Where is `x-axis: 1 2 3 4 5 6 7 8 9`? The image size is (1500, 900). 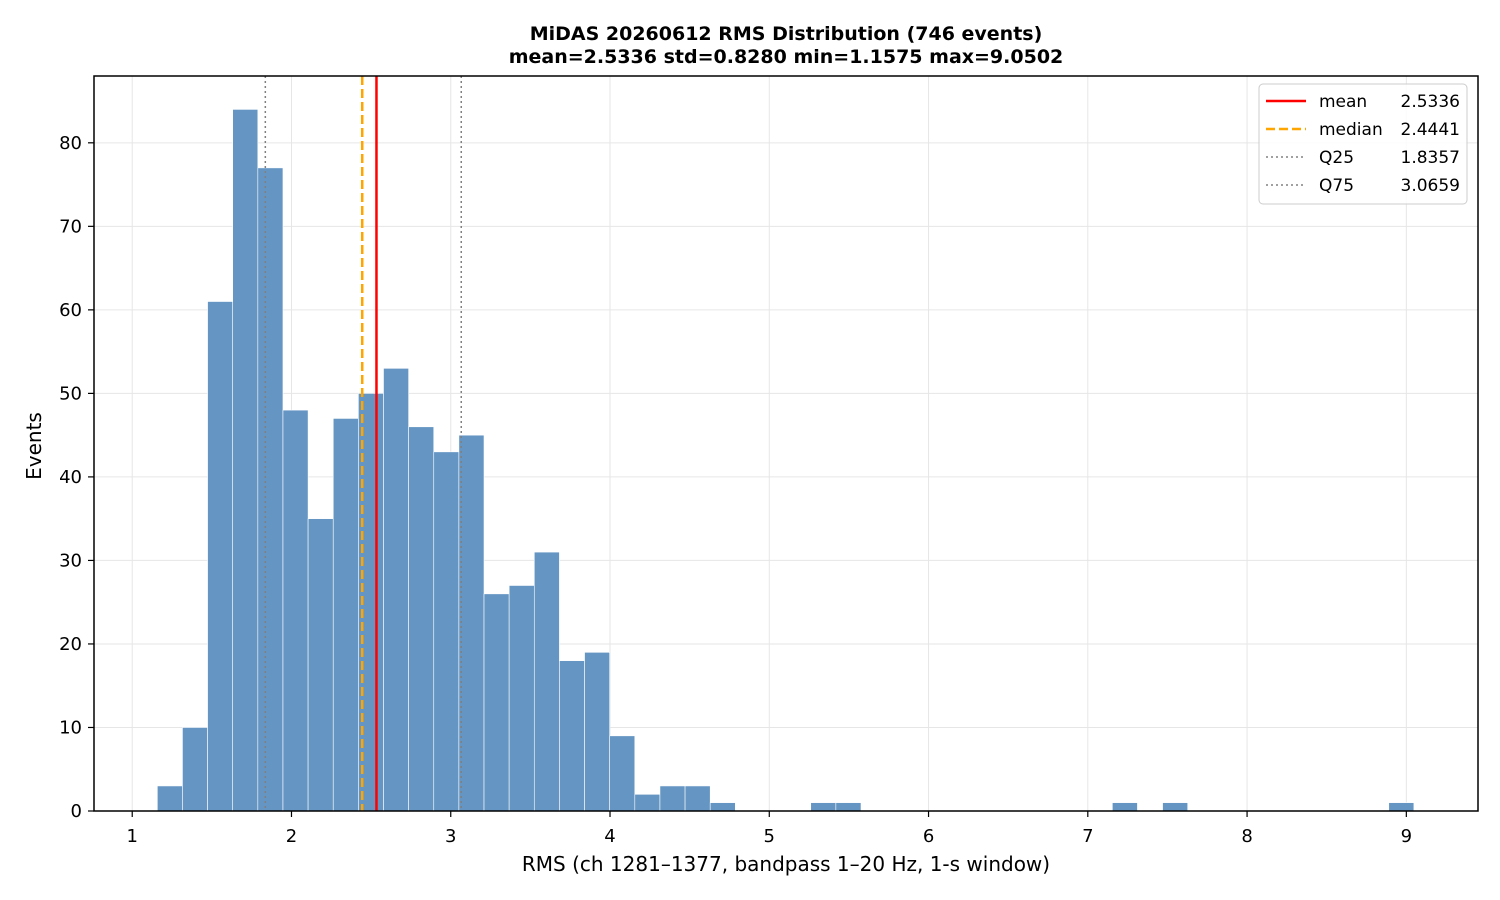 x-axis: 1 2 3 4 5 6 7 8 9 is located at coordinates (769, 829).